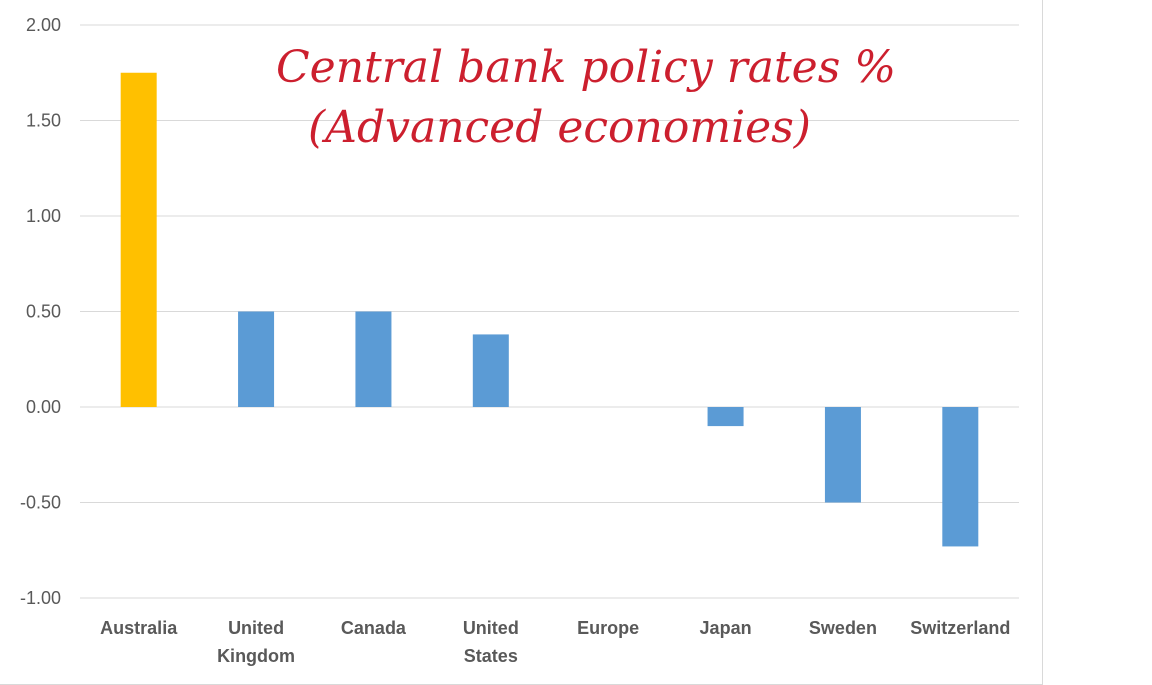 The width and height of the screenshot is (1152, 685). Describe the element at coordinates (491, 656) in the screenshot. I see `x-category-label: States` at that location.